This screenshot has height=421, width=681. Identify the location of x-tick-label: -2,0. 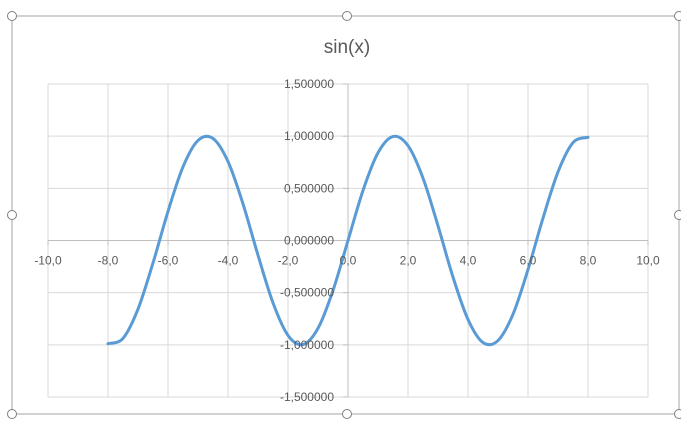
(288, 261).